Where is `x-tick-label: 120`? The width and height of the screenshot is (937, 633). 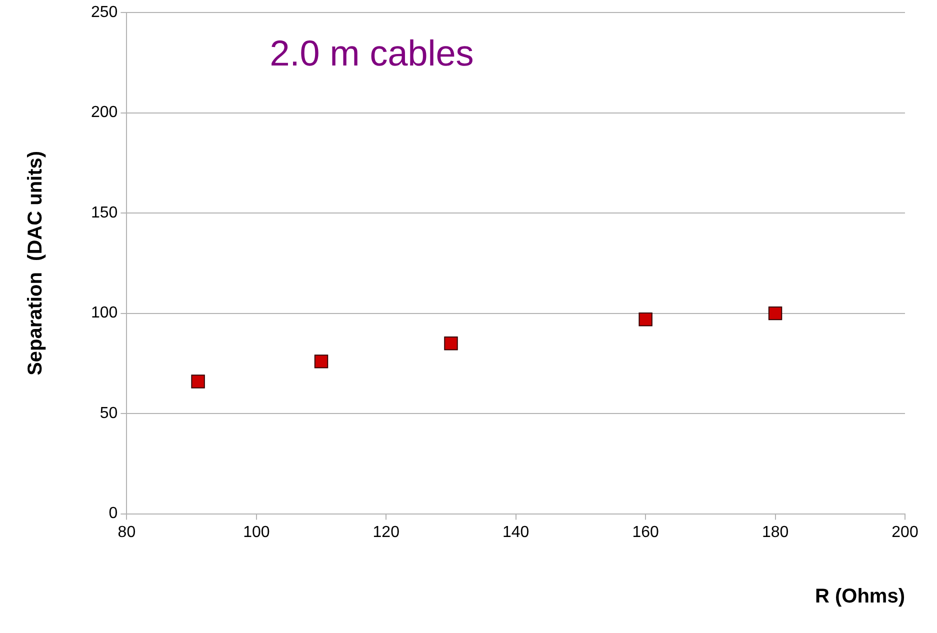
x-tick-label: 120 is located at coordinates (386, 532).